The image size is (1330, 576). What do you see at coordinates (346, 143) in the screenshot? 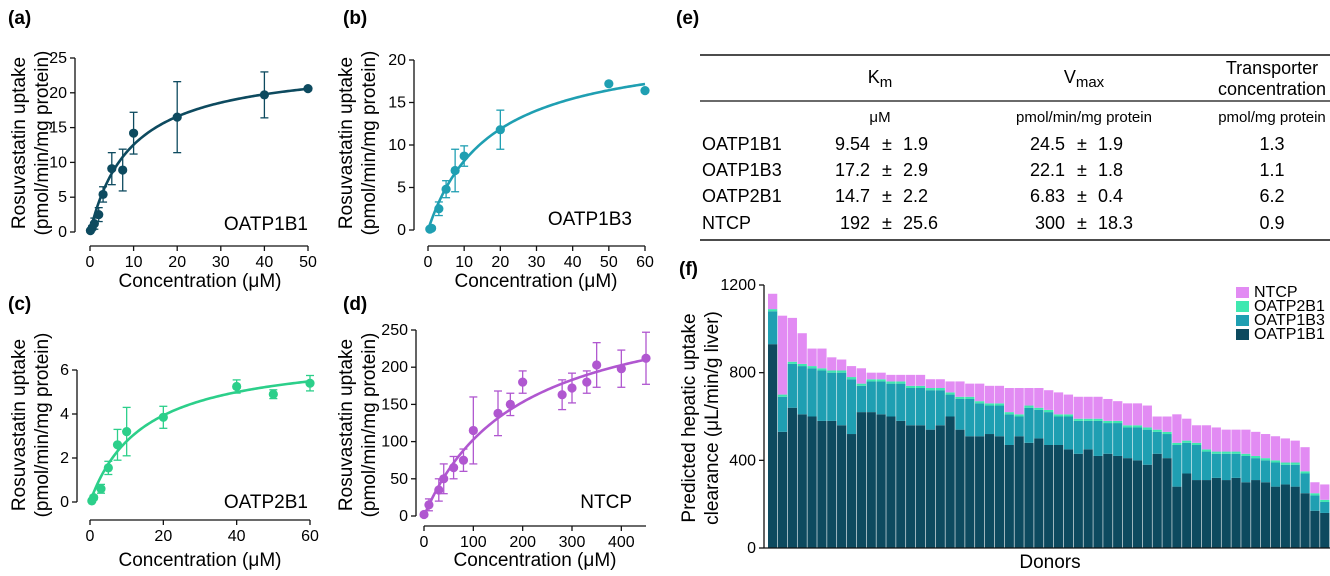
I see `panel-b-ylabel-1: Rosuvastatin uptake` at bounding box center [346, 143].